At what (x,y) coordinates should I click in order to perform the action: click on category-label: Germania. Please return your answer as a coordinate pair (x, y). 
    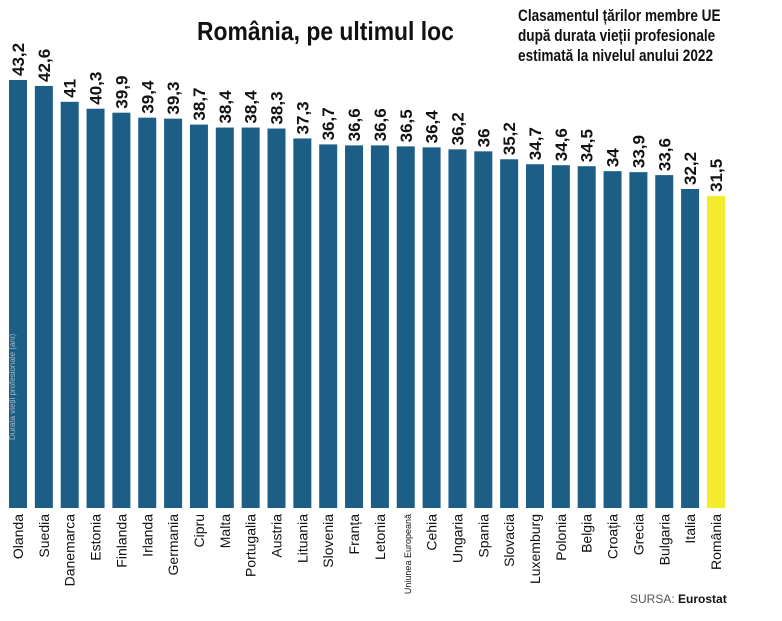
    Looking at the image, I should click on (173, 545).